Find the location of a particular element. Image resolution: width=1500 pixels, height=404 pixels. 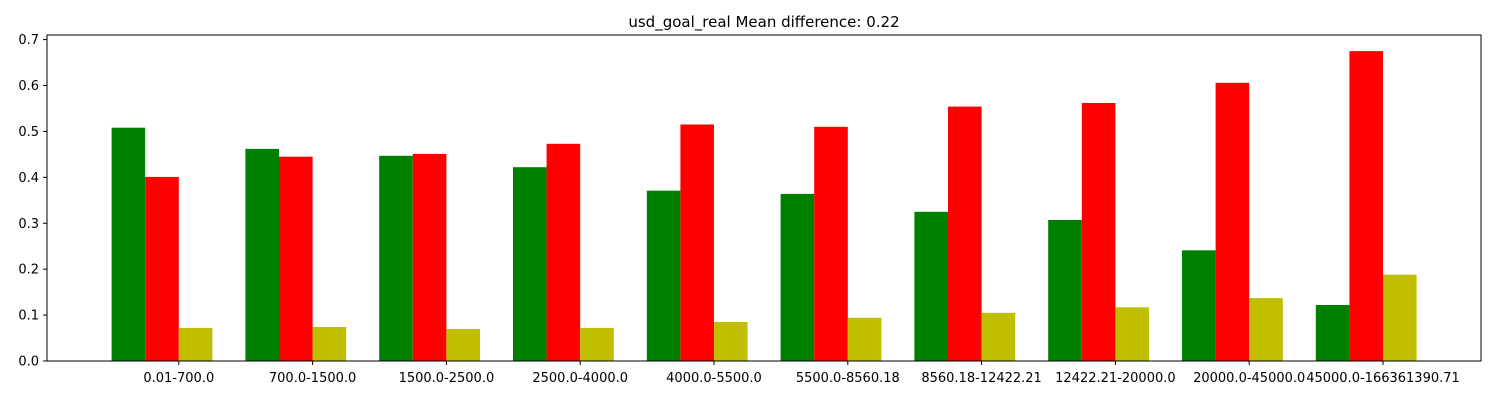

x-tick-label: 20000.0-45000.0 is located at coordinates (1249, 378).